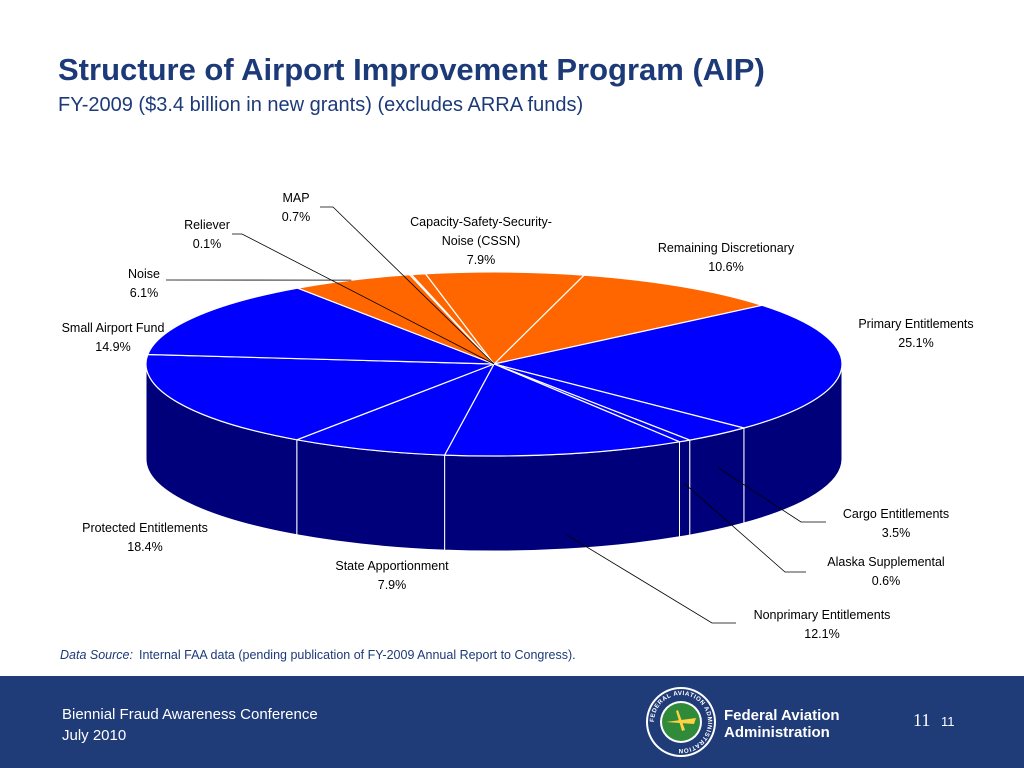  I want to click on leader-reliever, so click(363, 299).